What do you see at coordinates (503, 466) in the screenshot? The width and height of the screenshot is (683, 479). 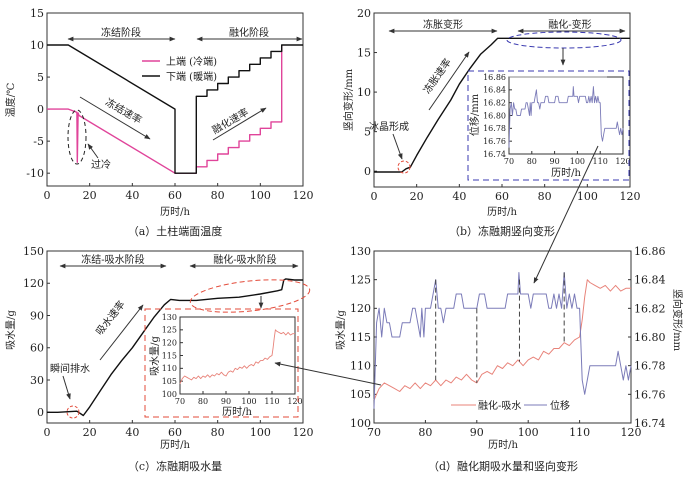 I see `caption: （d）融化期吸水量和竖向变形` at bounding box center [503, 466].